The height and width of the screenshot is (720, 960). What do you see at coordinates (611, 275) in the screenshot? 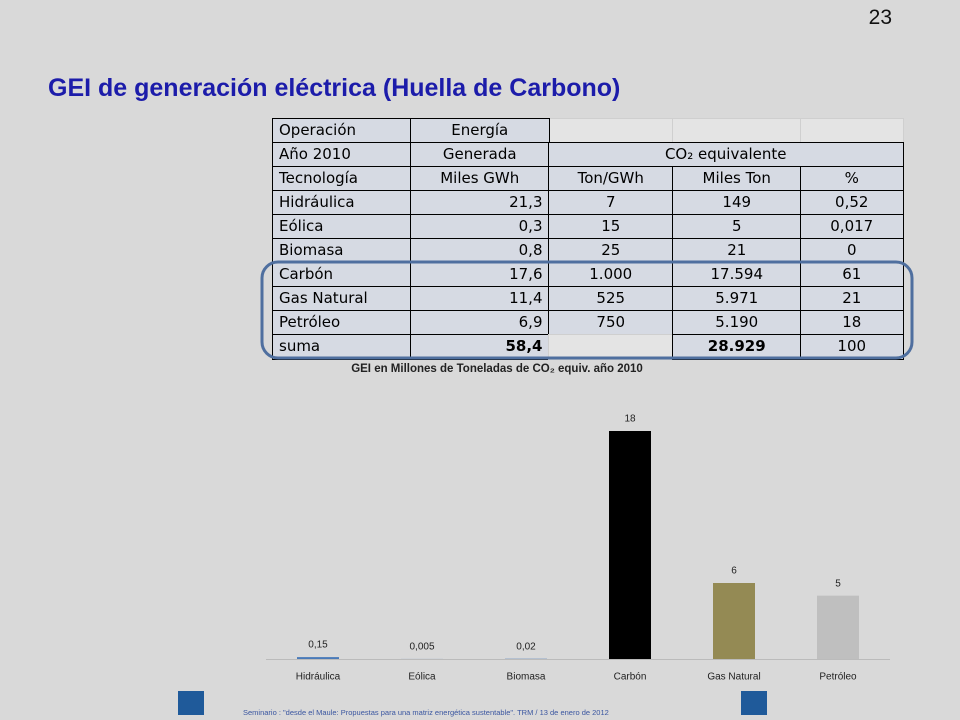
I see `table-cell: 1.000` at bounding box center [611, 275].